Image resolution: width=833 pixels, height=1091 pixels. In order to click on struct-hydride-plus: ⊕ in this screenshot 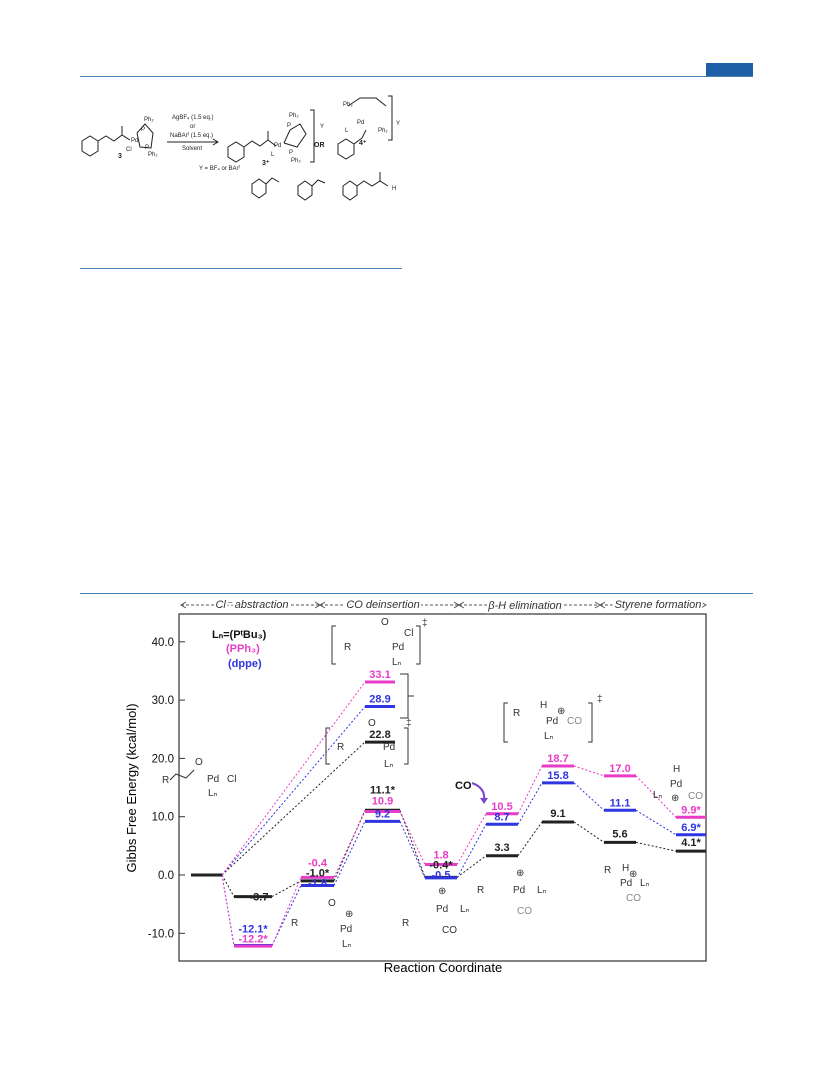, I will do `click(675, 798)`.